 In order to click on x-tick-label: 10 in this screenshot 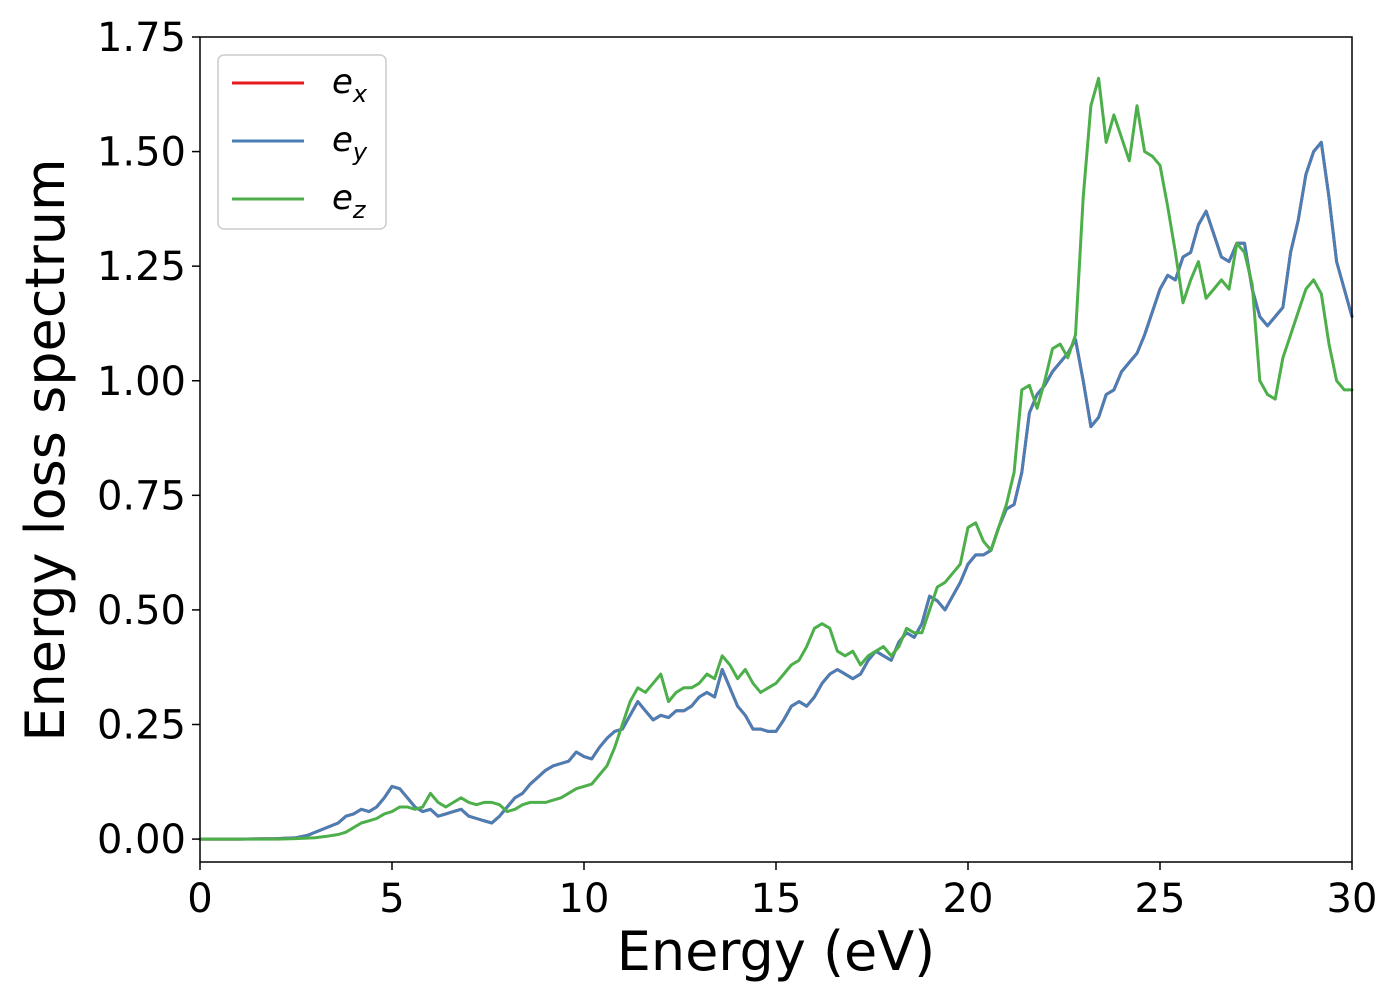, I will do `click(584, 899)`.